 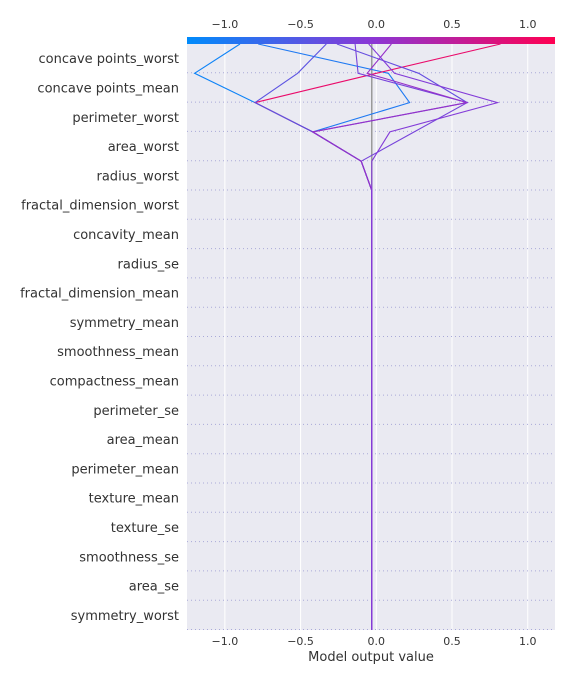 What do you see at coordinates (143, 147) in the screenshot?
I see `feature-label: area_worst` at bounding box center [143, 147].